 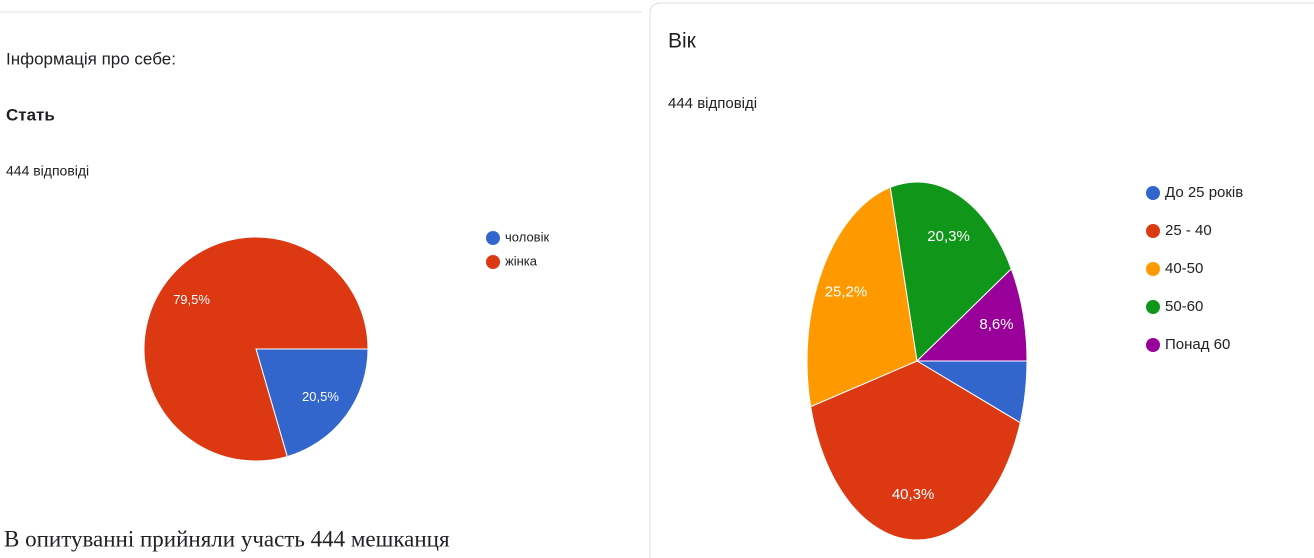 I want to click on slice-label: 20,5%, so click(x=320, y=396).